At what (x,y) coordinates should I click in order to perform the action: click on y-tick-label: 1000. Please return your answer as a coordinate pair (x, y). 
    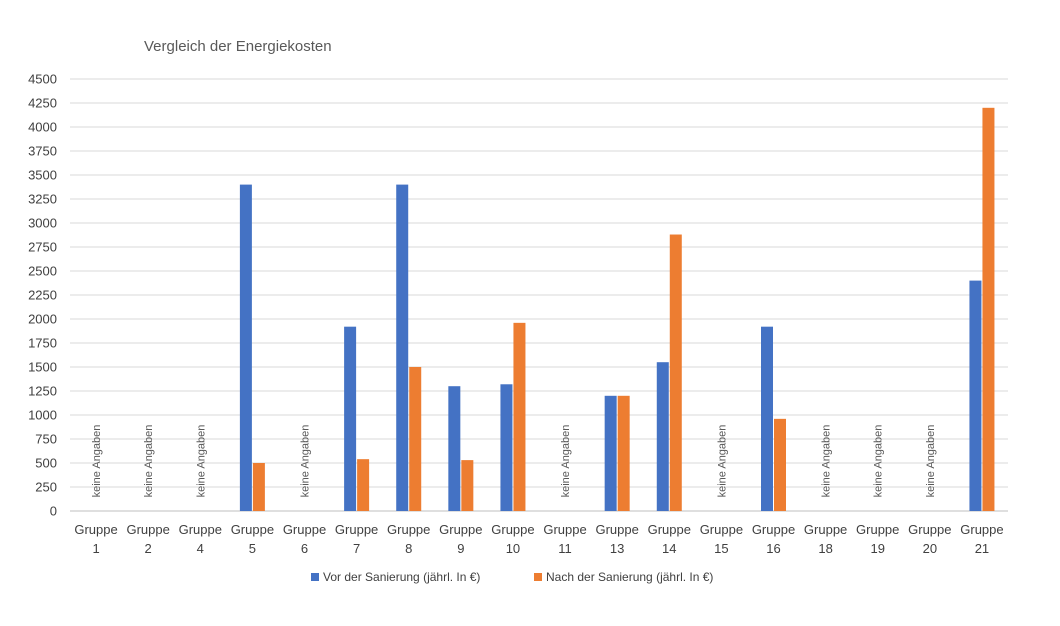
    Looking at the image, I should click on (42, 415).